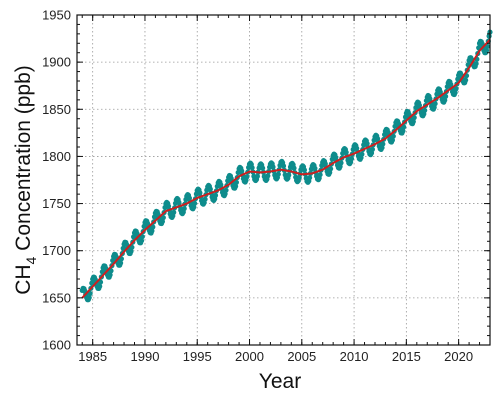 The image size is (500, 405). Describe the element at coordinates (56, 203) in the screenshot. I see `y-tick-label: 1750` at that location.